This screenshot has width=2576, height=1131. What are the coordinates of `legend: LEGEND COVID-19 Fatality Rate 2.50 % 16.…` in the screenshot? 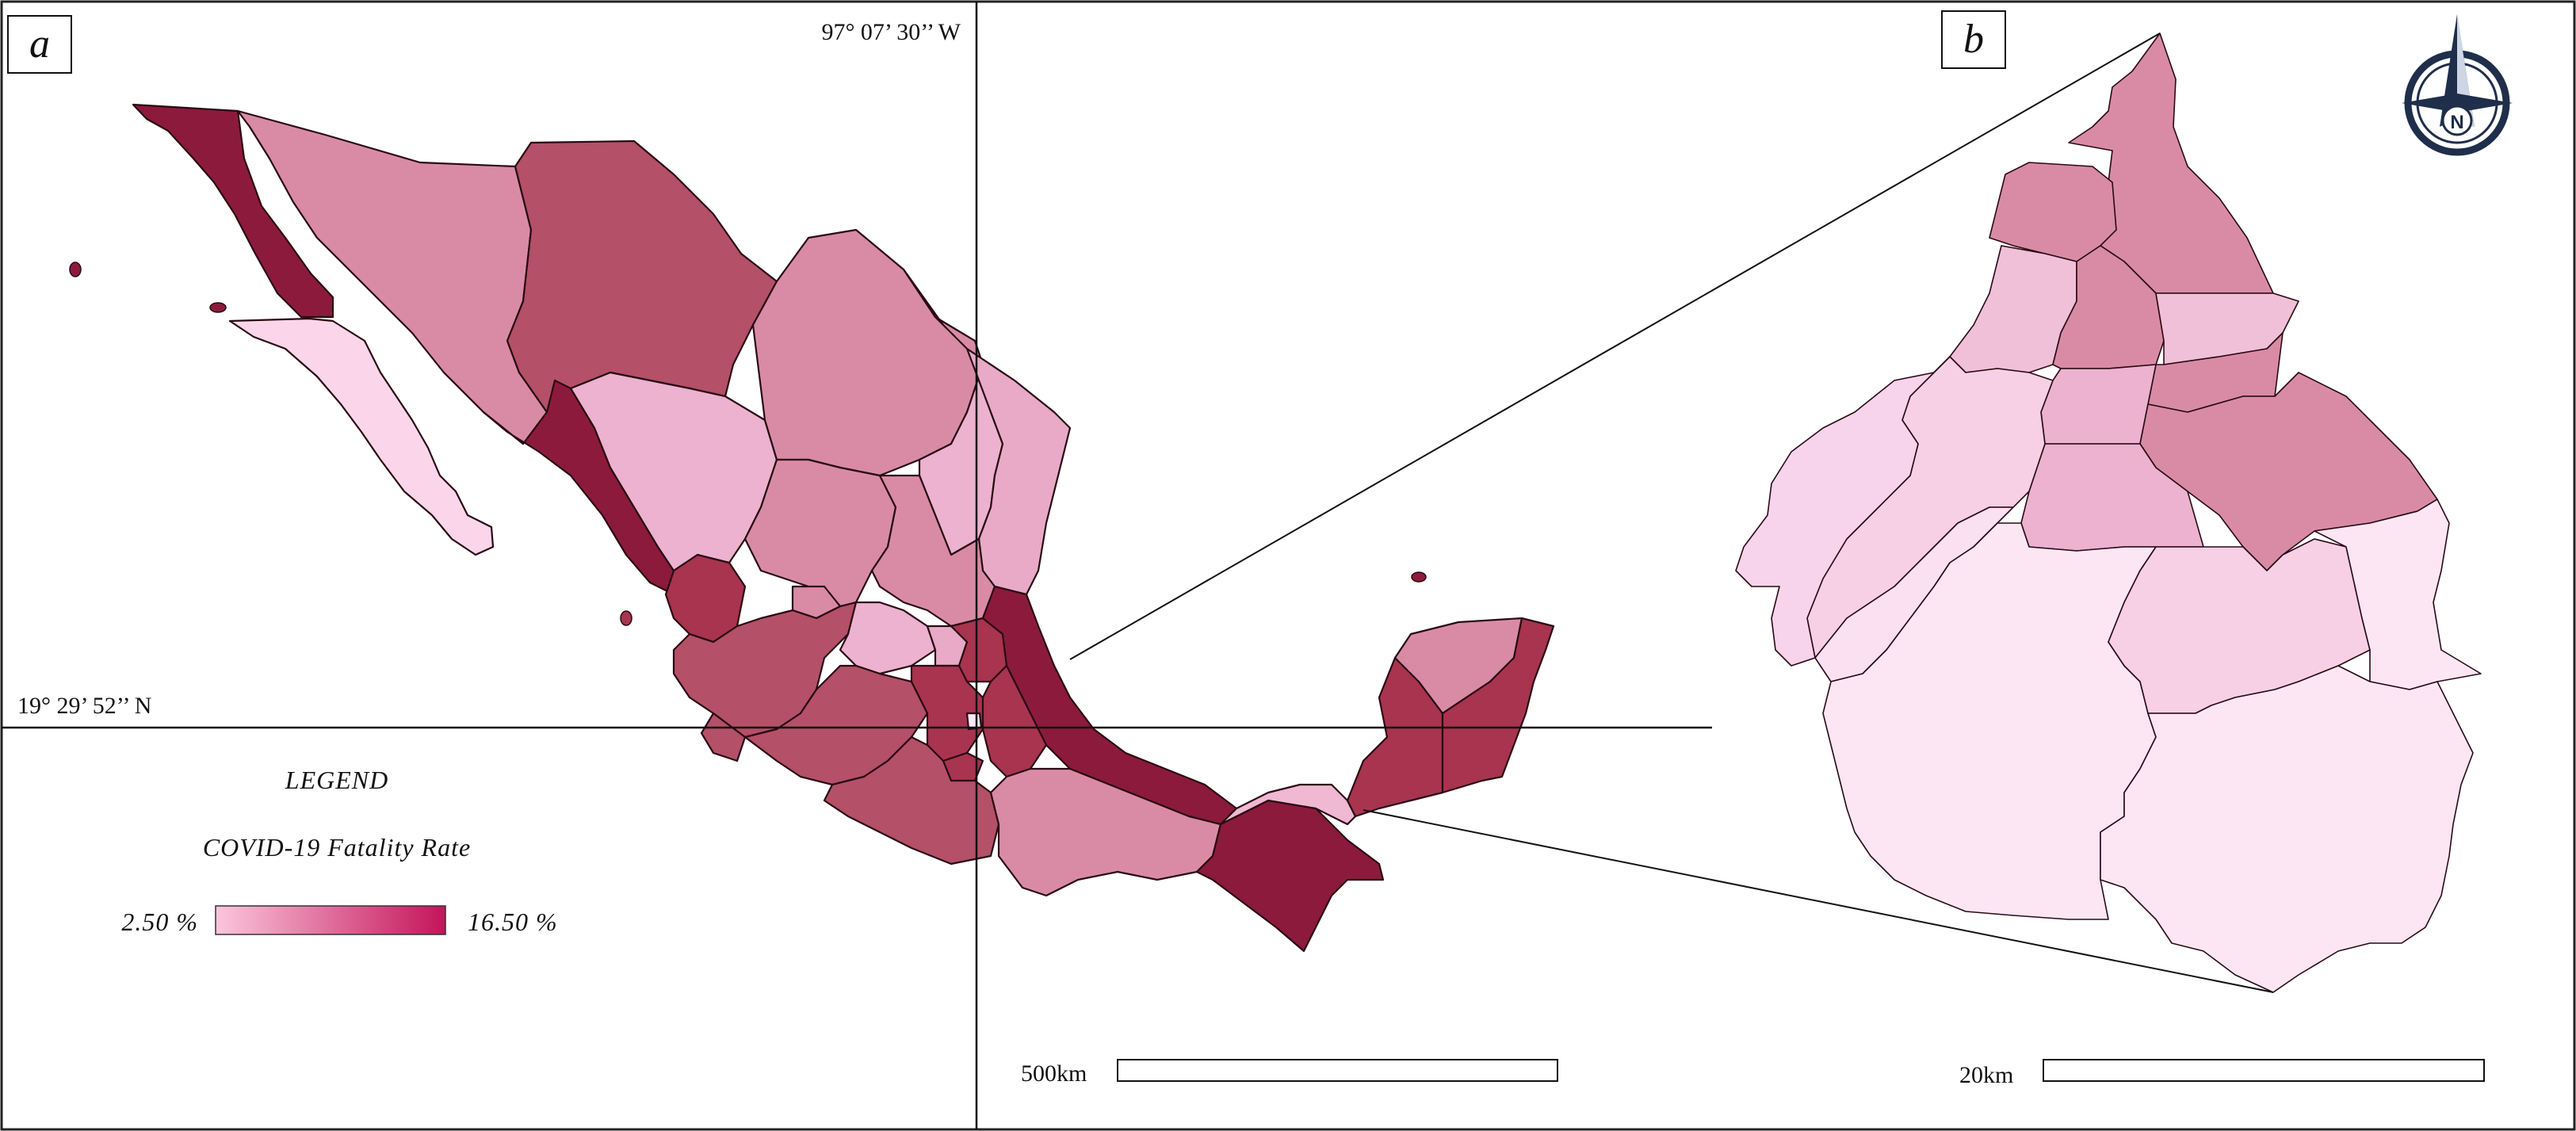 It's located at (339, 851).